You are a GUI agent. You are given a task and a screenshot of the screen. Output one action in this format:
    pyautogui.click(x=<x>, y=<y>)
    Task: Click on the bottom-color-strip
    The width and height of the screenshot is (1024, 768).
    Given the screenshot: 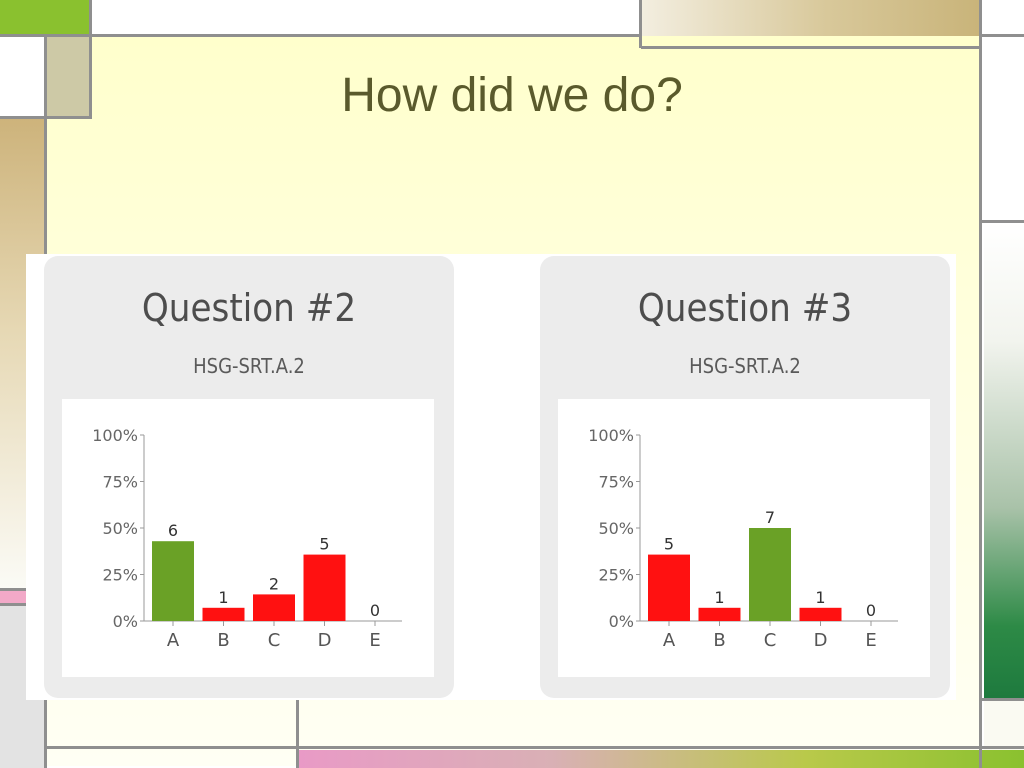 What is the action you would take?
    pyautogui.click(x=661, y=759)
    